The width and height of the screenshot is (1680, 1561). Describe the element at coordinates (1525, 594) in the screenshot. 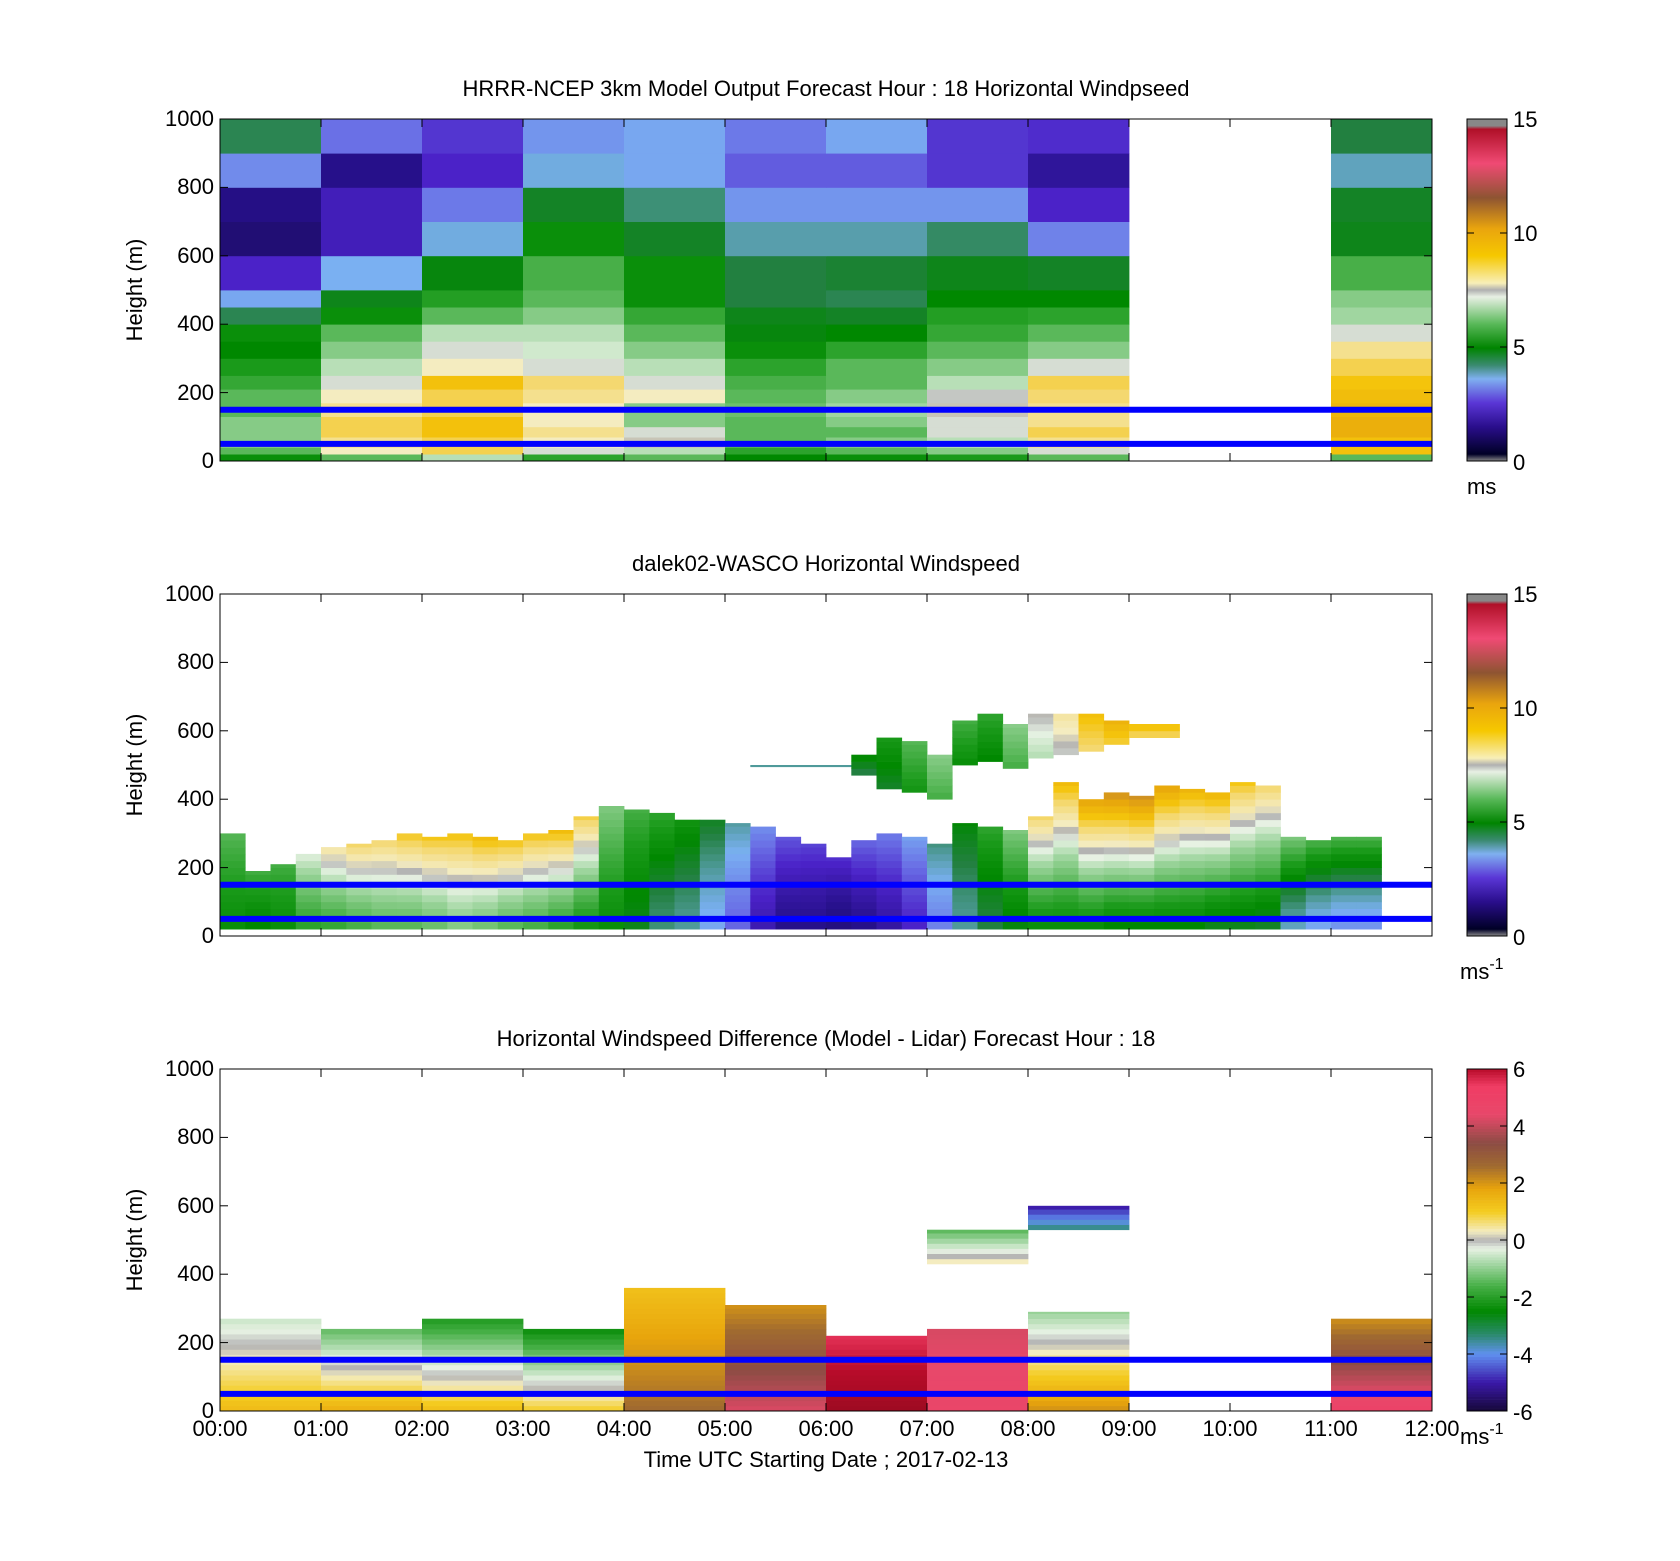

I see `colorbar-tick-label: 15` at that location.